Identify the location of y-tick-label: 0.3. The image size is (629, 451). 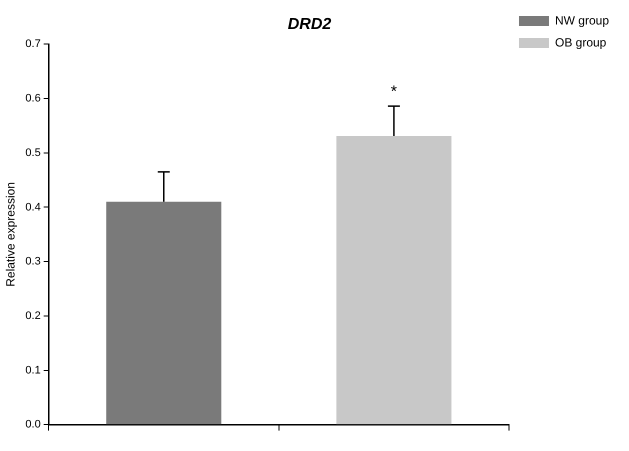
(33, 262).